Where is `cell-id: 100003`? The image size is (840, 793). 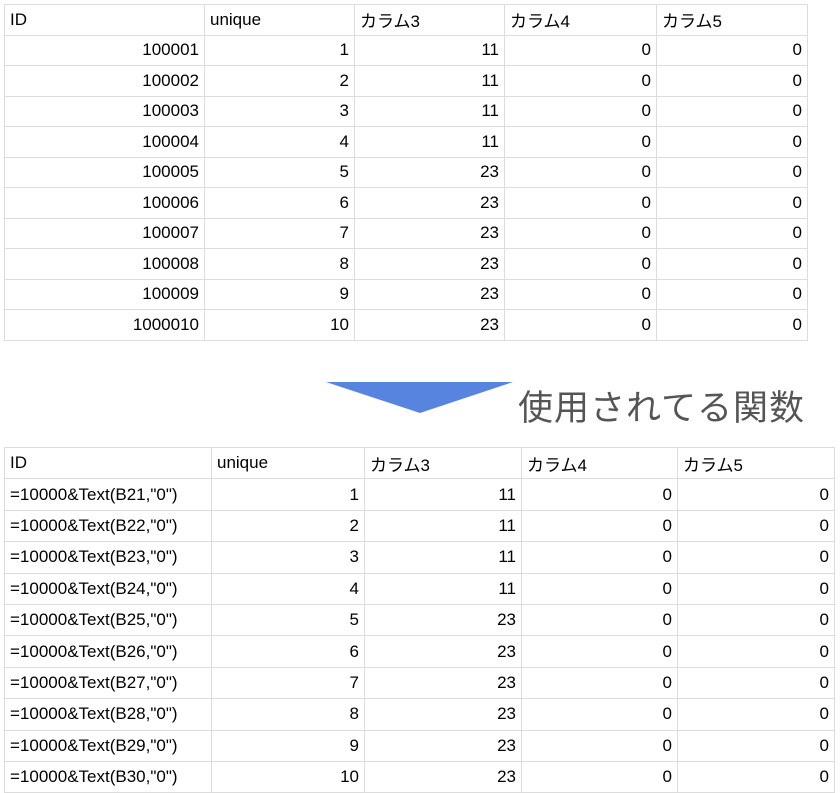 cell-id: 100003 is located at coordinates (104, 111).